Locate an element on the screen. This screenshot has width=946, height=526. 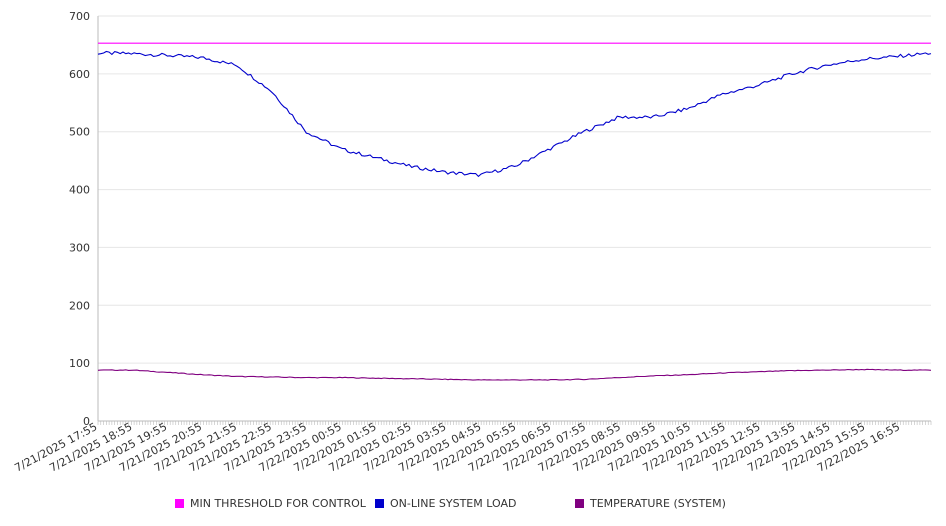
legend-swatch-min-threshold is located at coordinates (179, 503).